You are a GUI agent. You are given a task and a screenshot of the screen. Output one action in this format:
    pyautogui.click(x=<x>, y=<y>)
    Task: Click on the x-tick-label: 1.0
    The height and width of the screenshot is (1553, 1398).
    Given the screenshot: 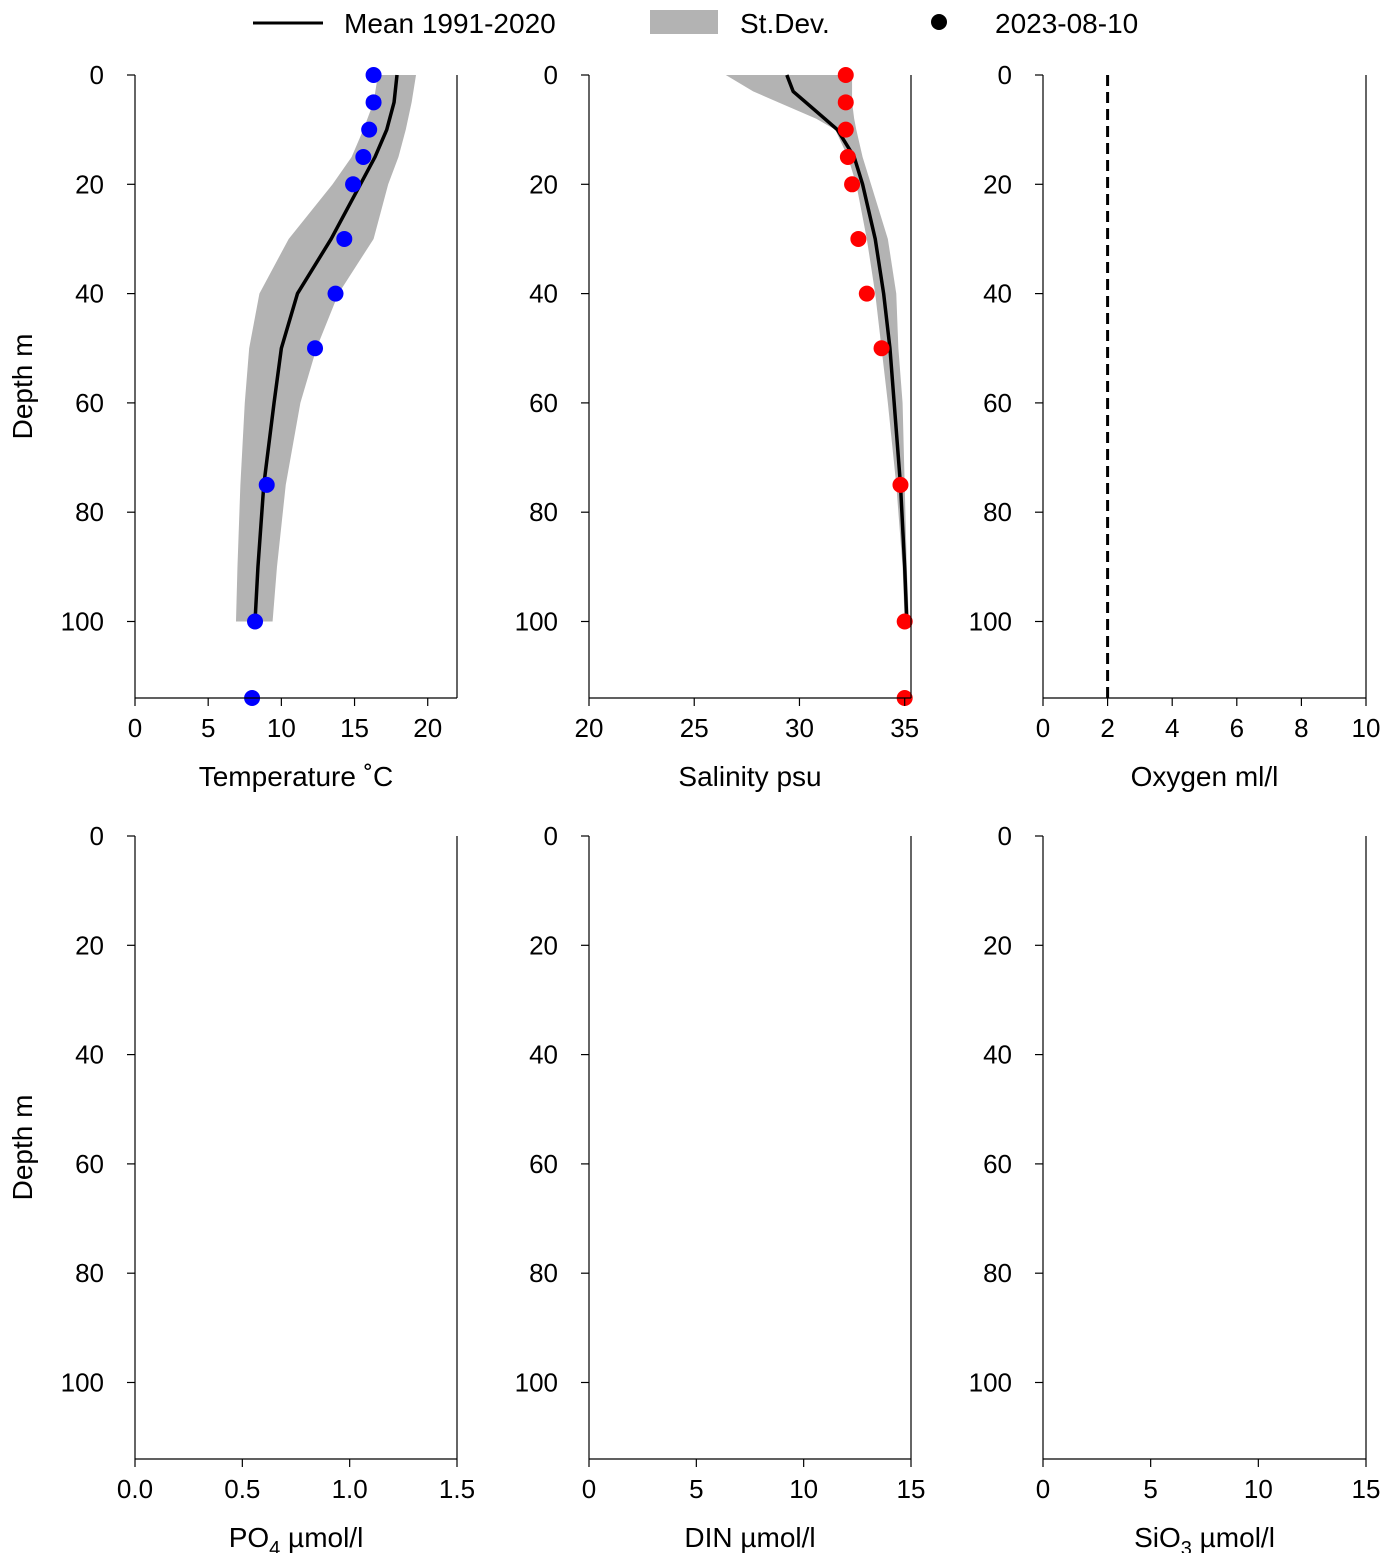 What is the action you would take?
    pyautogui.click(x=350, y=1489)
    